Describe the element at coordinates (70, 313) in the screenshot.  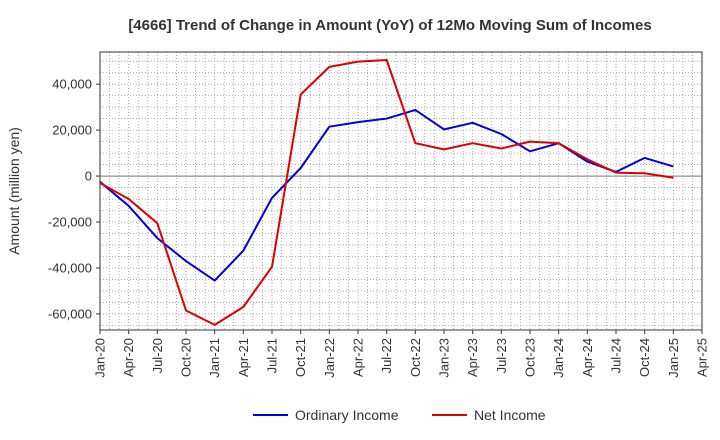
I see `y-tick-label: -60,000` at that location.